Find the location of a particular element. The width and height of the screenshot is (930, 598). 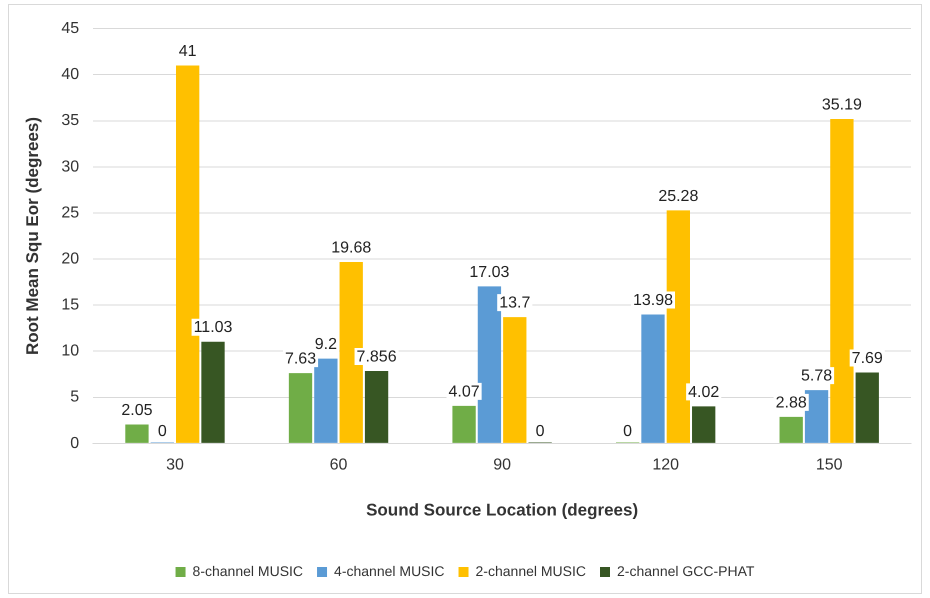

data-label: 2.05 is located at coordinates (137, 410).